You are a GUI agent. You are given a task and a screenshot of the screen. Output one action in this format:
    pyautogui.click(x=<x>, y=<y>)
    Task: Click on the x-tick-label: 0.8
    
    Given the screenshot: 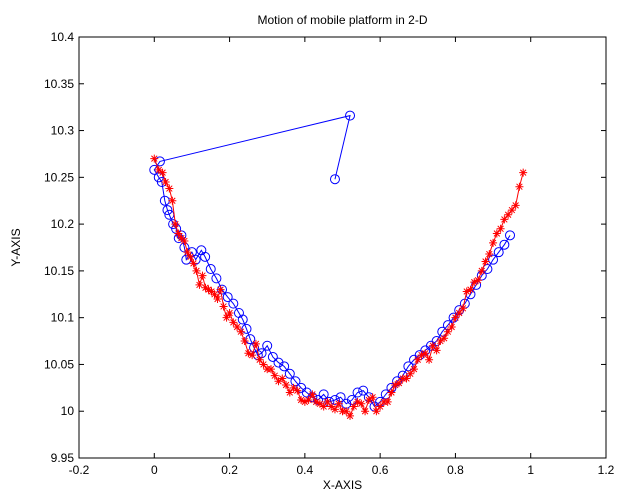 What is the action you would take?
    pyautogui.click(x=455, y=470)
    